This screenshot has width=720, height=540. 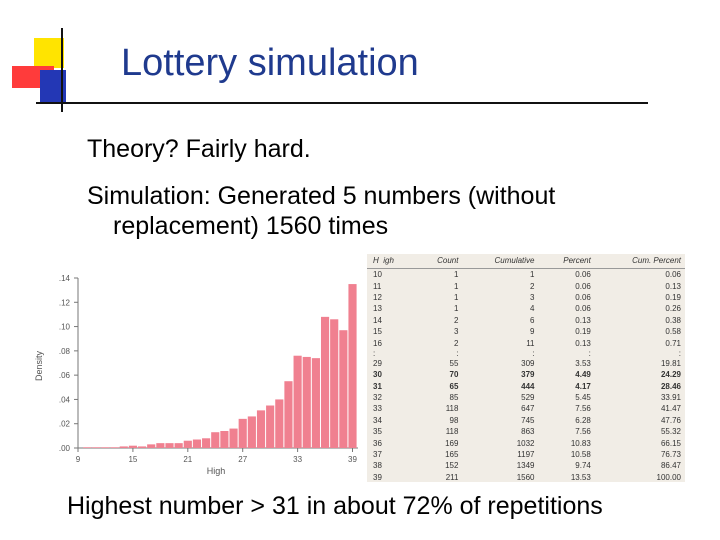 I want to click on table-row: 31 65 444 4.17 28.46, so click(x=526, y=386).